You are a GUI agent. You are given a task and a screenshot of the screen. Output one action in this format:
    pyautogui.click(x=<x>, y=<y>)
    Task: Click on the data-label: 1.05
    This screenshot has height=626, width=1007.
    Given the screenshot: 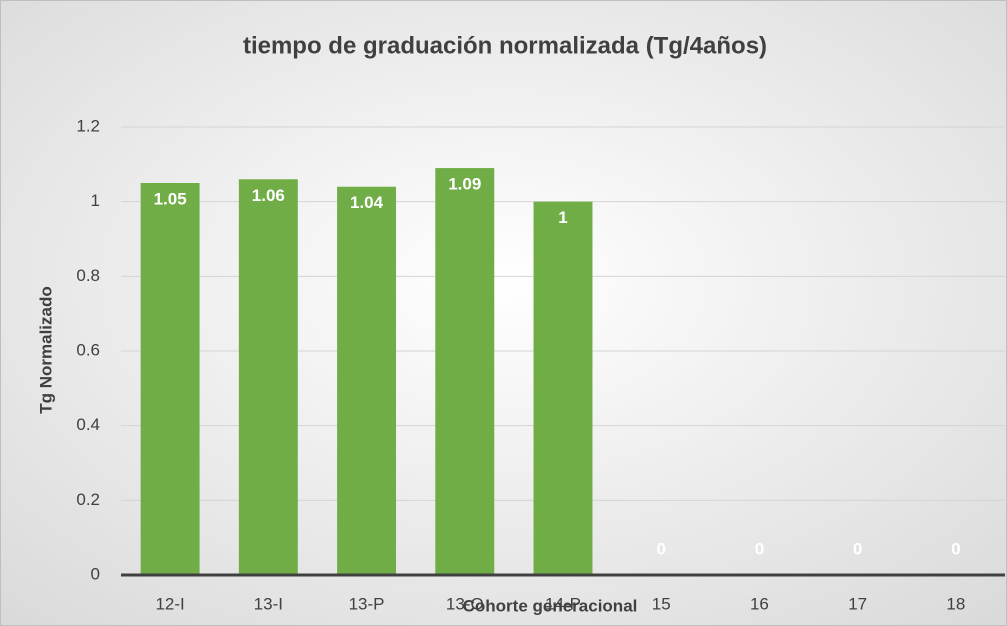 What is the action you would take?
    pyautogui.click(x=170, y=198)
    